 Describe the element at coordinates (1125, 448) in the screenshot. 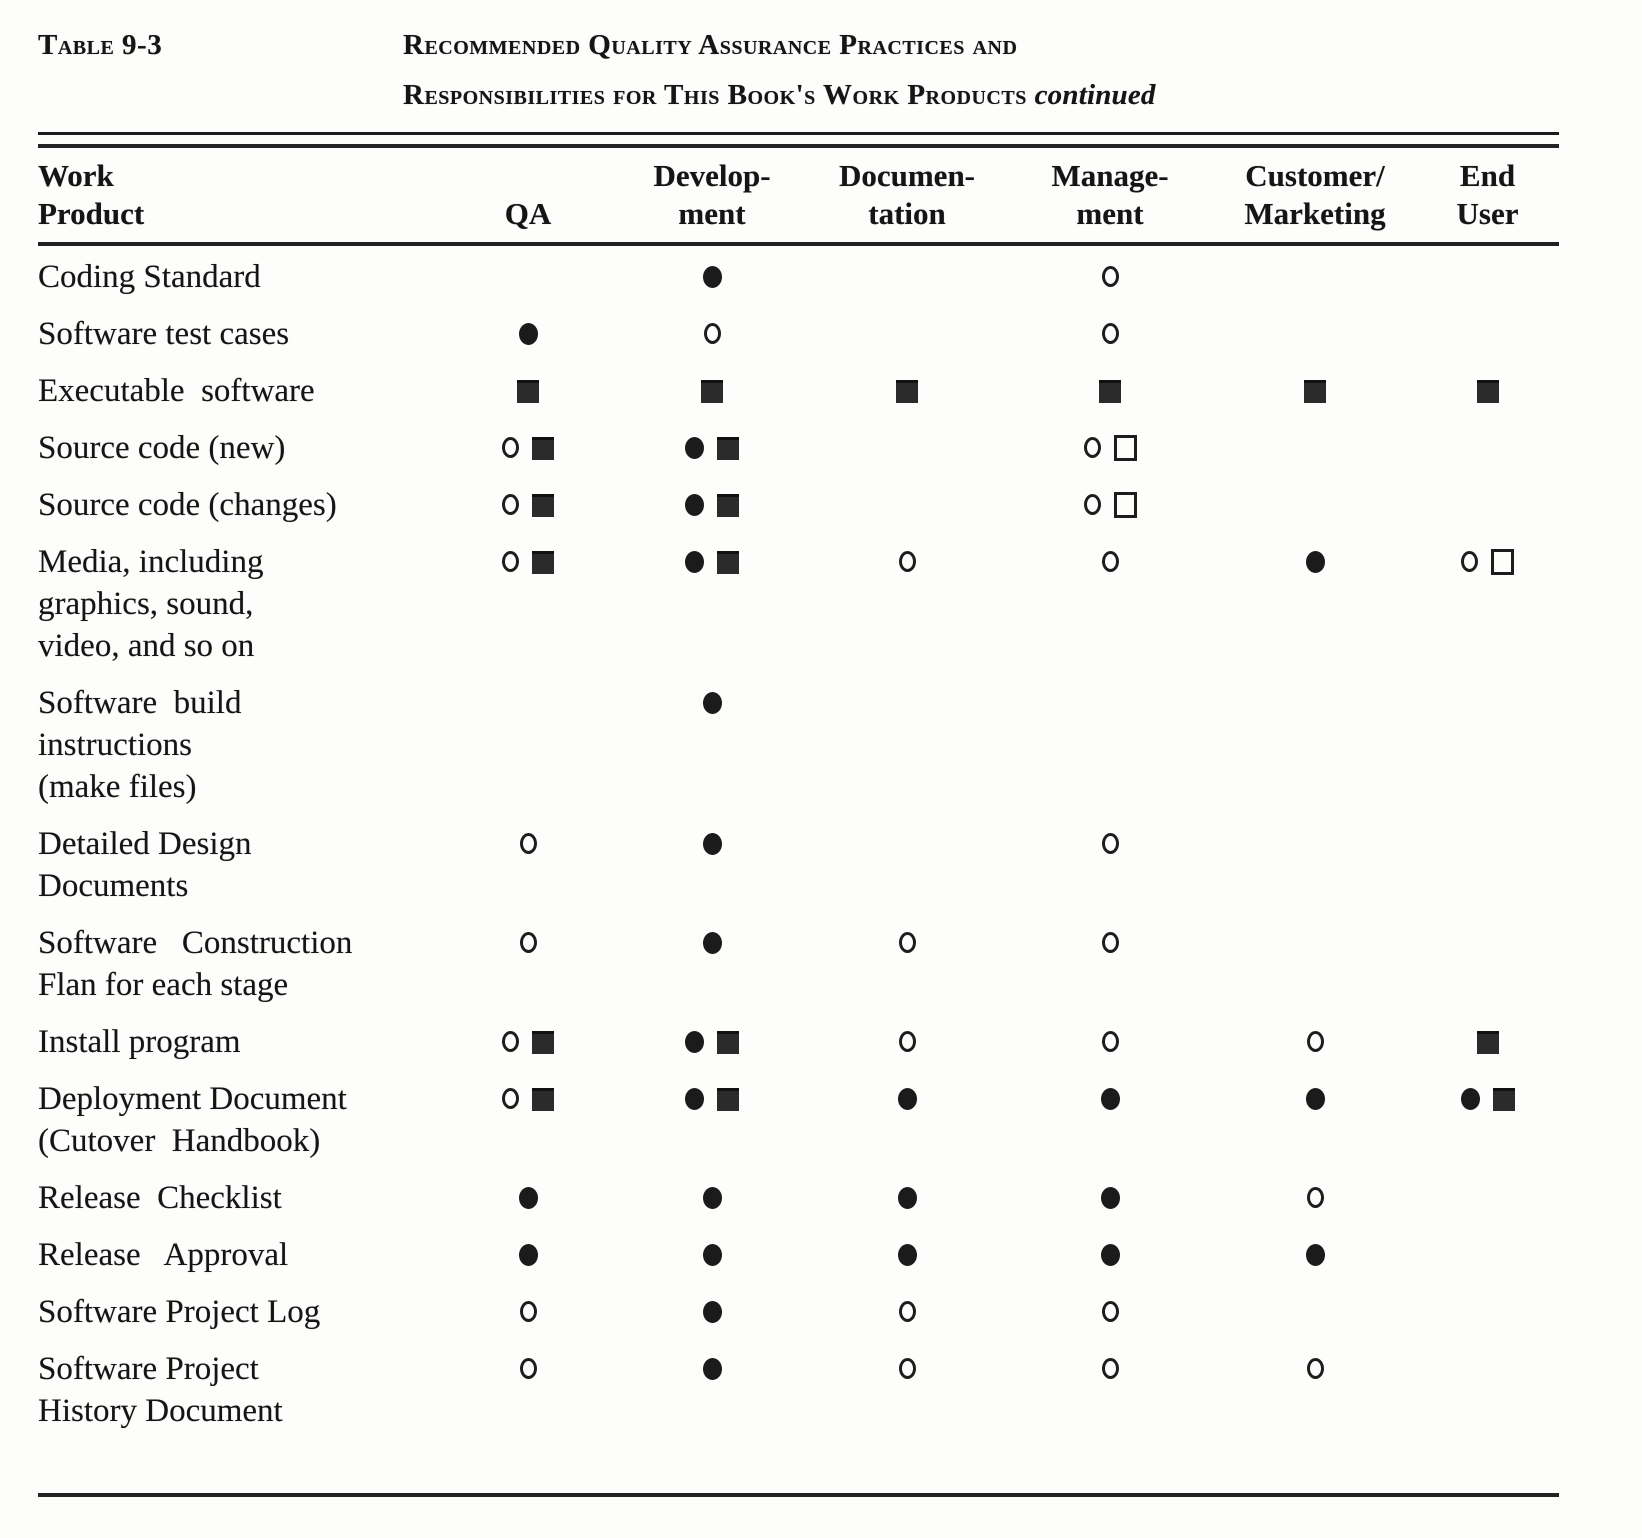

I see `open-square-symbol` at that location.